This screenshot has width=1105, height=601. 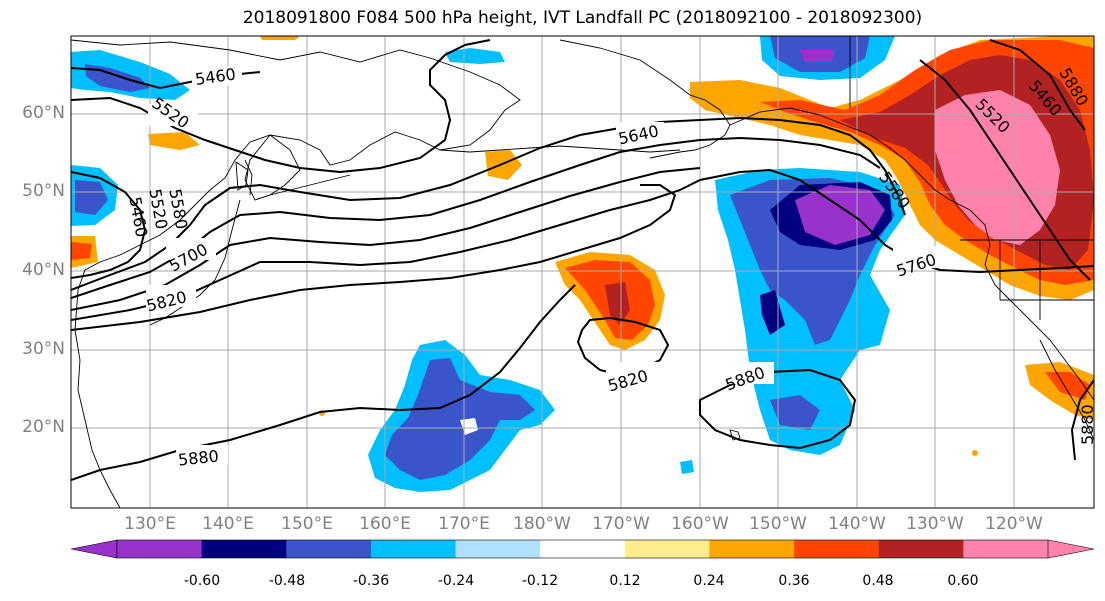 I want to click on lon-label: 140°W, so click(x=857, y=524).